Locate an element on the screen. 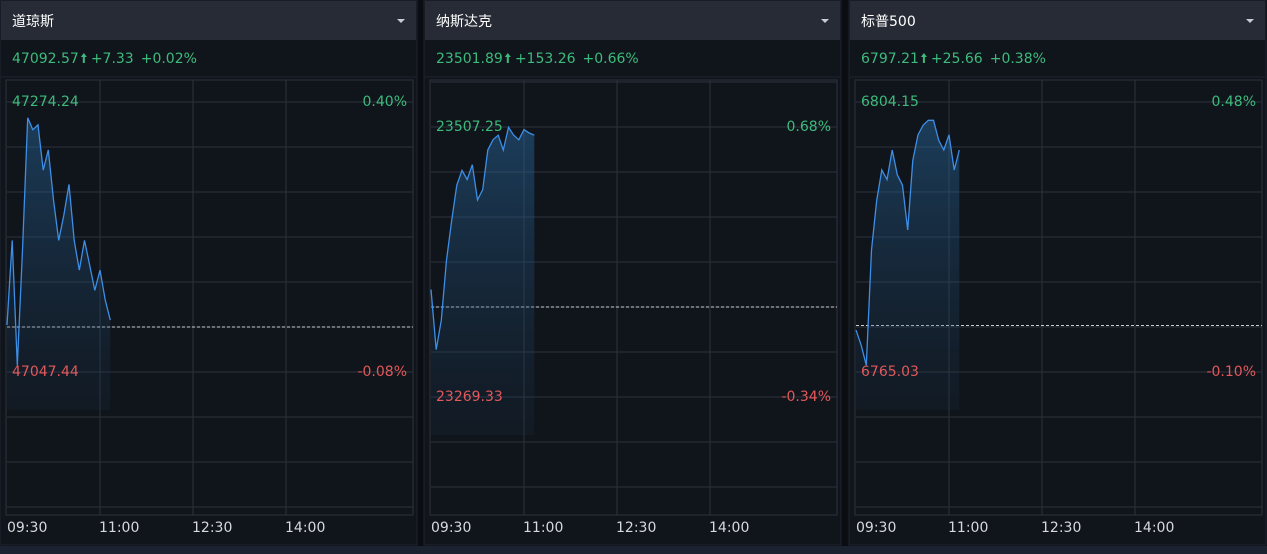 The height and width of the screenshot is (554, 1267). quote-price: 23501.89 is located at coordinates (469, 59).